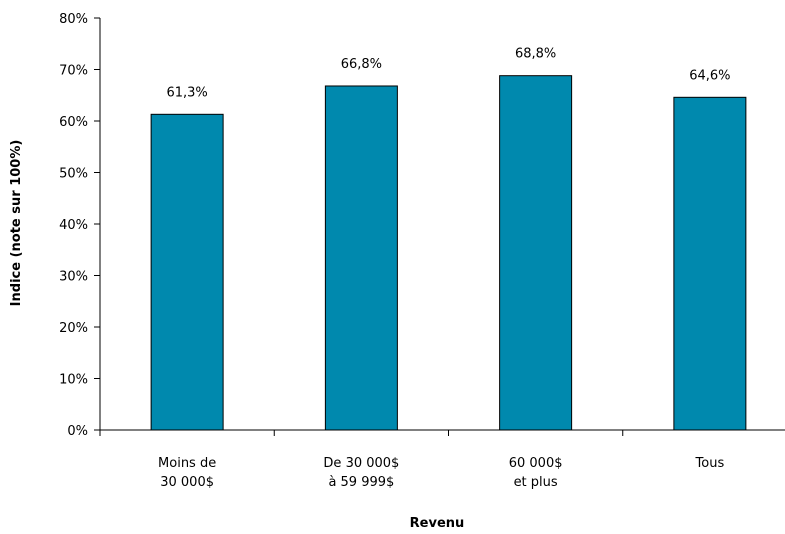  Describe the element at coordinates (536, 473) in the screenshot. I see `x-tick-label: 60 000$ et plus` at that location.